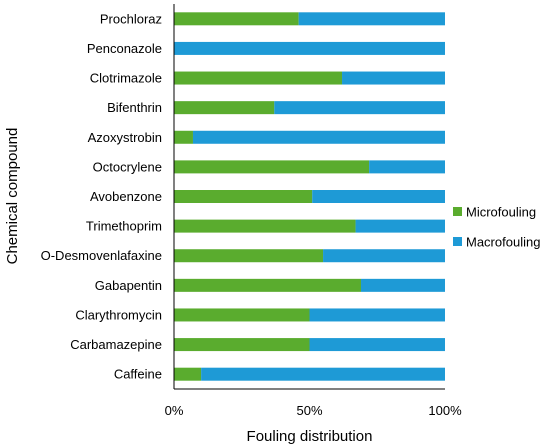  Describe the element at coordinates (457, 211) in the screenshot. I see `legend-swatch-microfouling` at that location.